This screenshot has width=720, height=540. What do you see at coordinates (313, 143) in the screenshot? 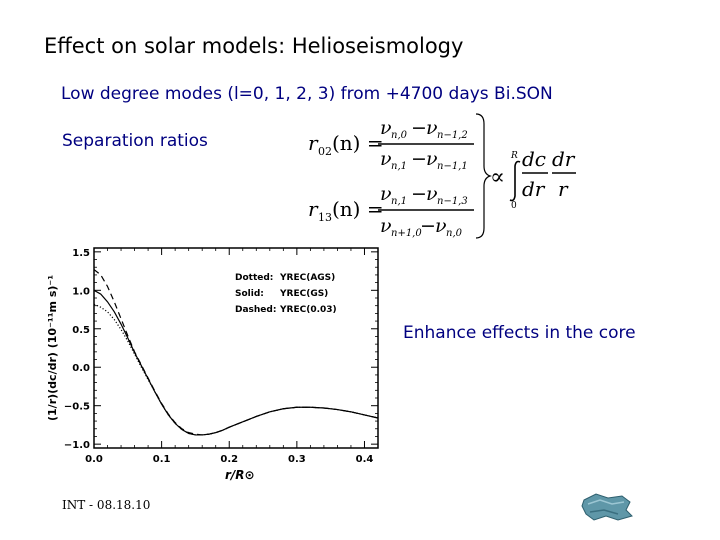
I see `r02-symbol: r` at bounding box center [313, 143].